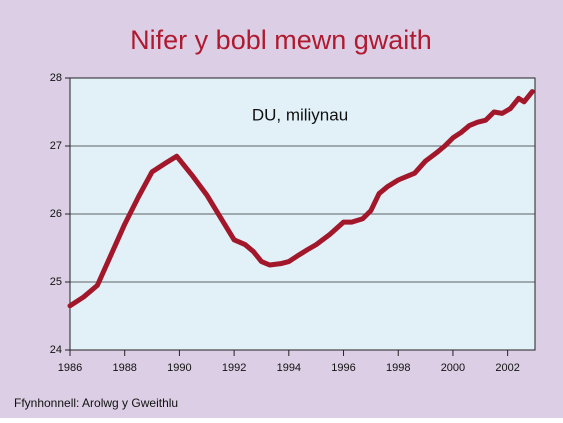 The width and height of the screenshot is (563, 423). Describe the element at coordinates (124, 368) in the screenshot. I see `x-tick-label: 1988` at that location.